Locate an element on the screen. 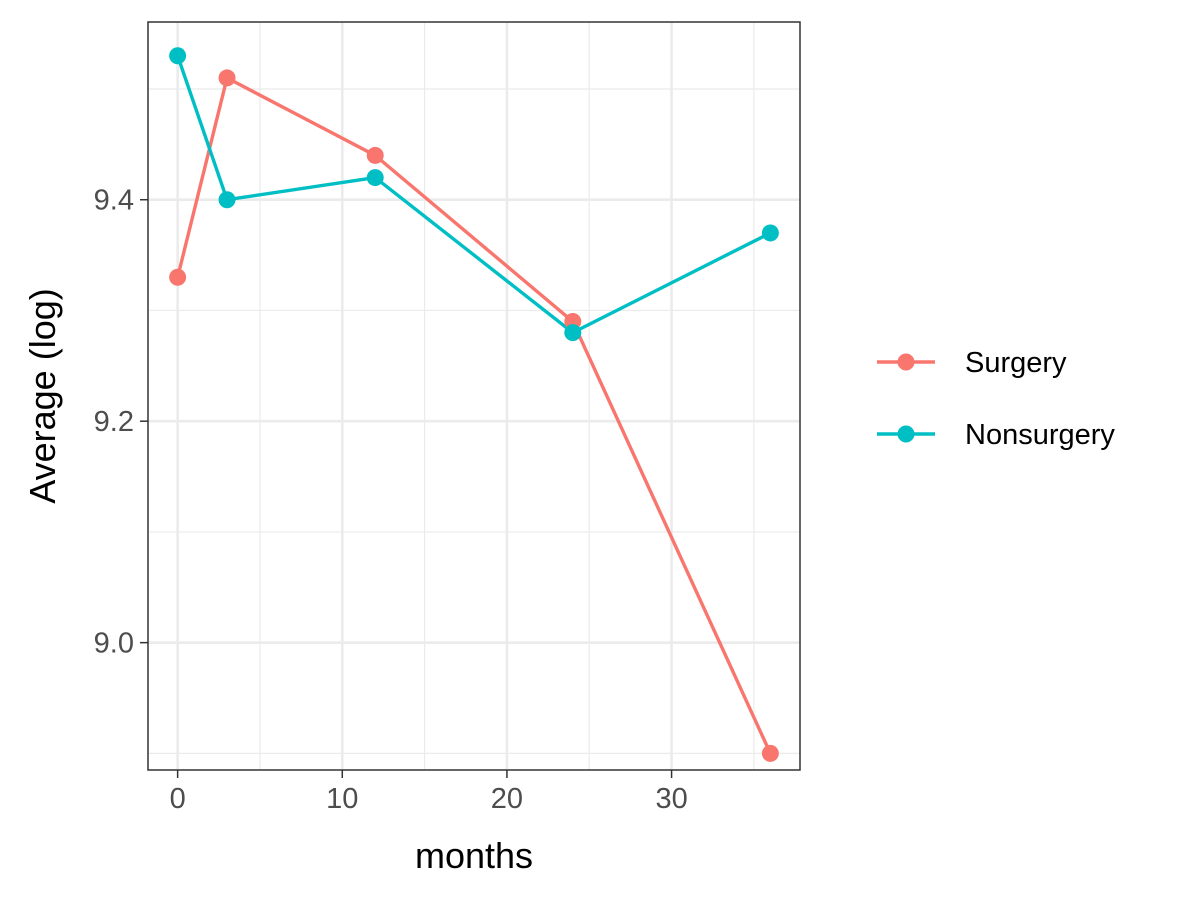 The height and width of the screenshot is (900, 1200). legend-key-nonsurgery is located at coordinates (906, 434).